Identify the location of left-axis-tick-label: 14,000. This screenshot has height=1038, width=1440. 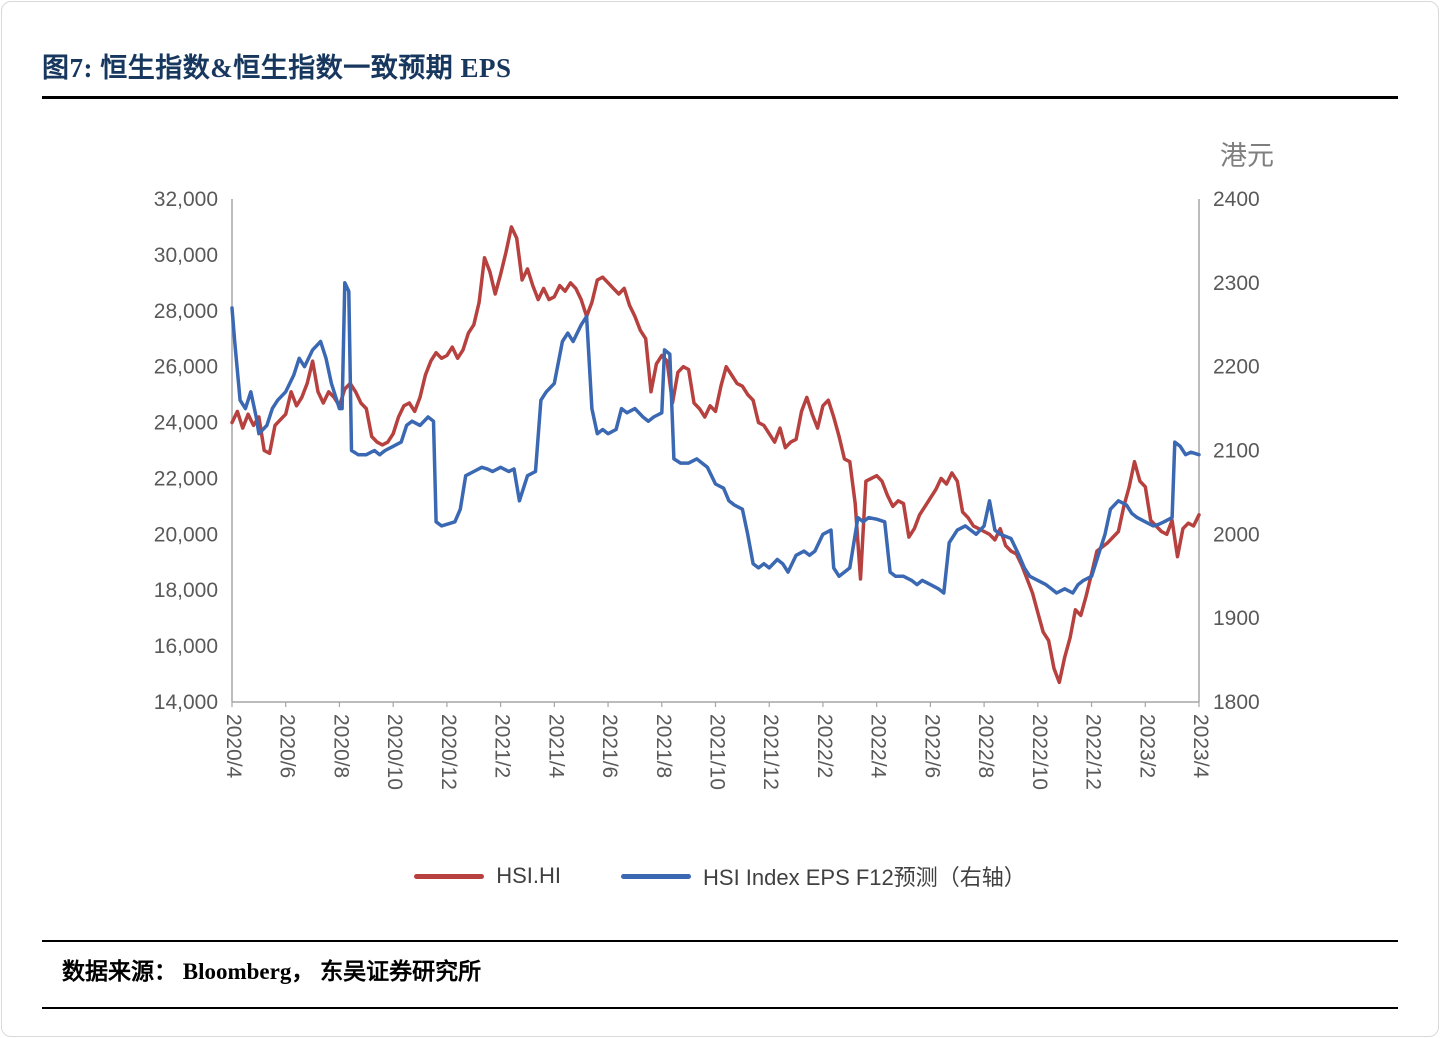
(186, 702).